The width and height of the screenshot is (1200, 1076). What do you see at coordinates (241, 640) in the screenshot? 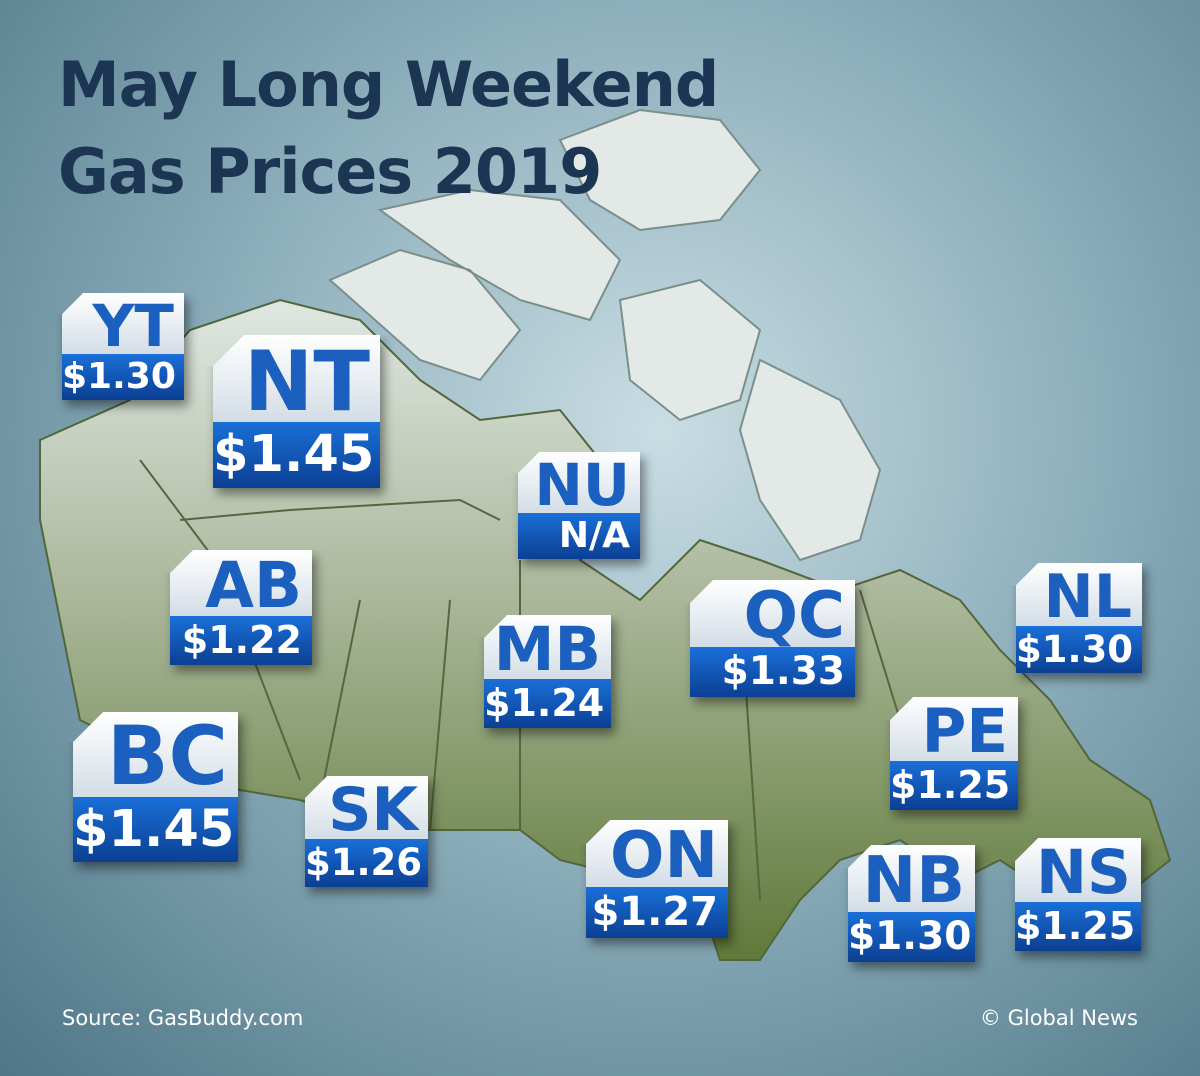
I see `province-price: $1.22` at bounding box center [241, 640].